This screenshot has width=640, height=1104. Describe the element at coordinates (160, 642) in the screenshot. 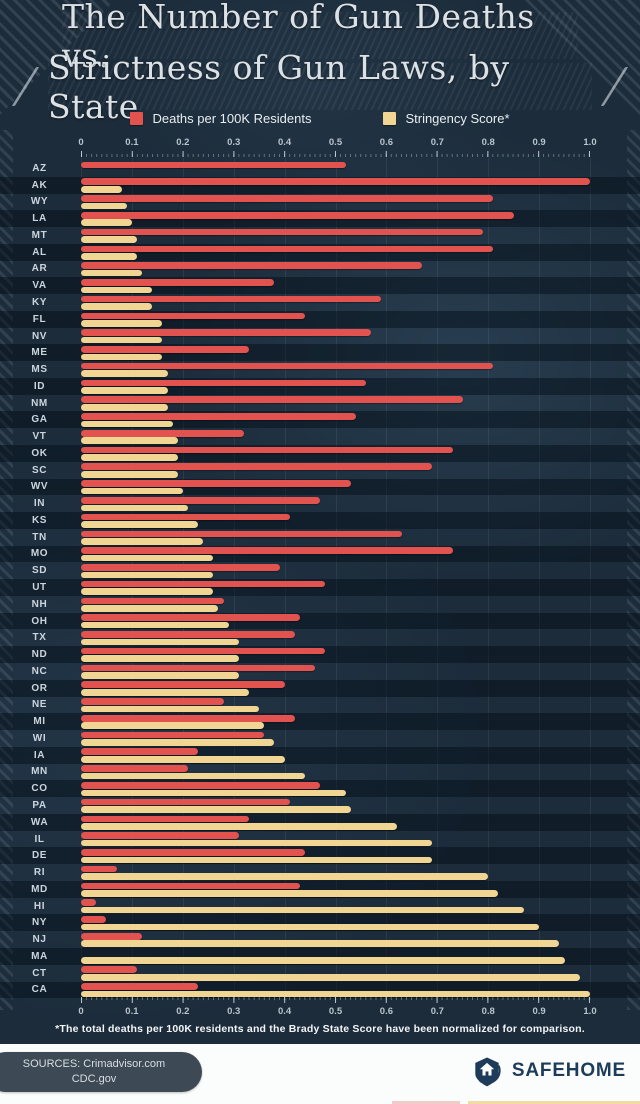

I see `stringency-bar-tx` at that location.